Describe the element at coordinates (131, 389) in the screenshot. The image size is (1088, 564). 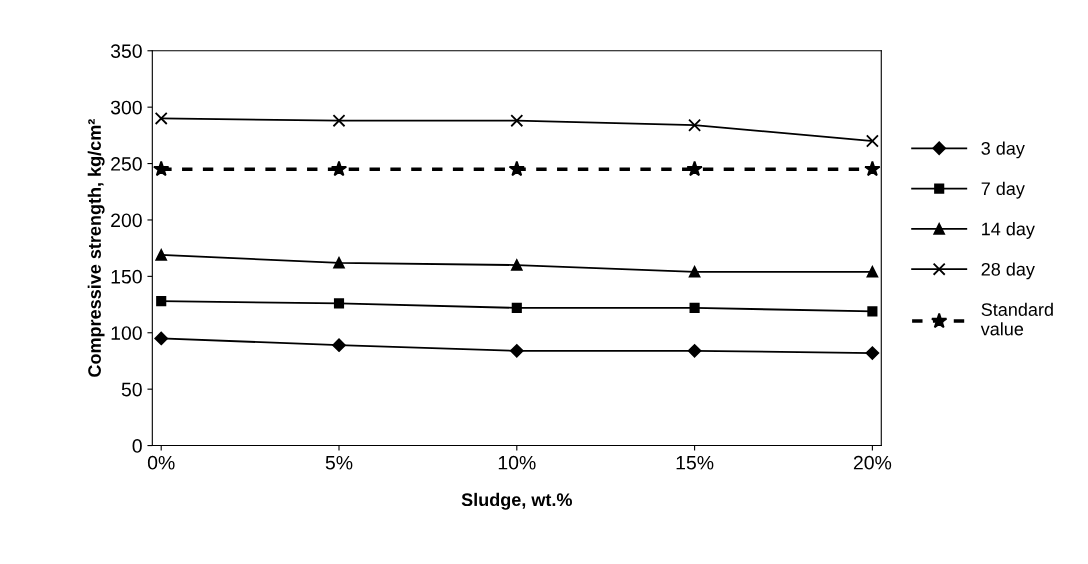
I see `y-tick-label: 50` at that location.